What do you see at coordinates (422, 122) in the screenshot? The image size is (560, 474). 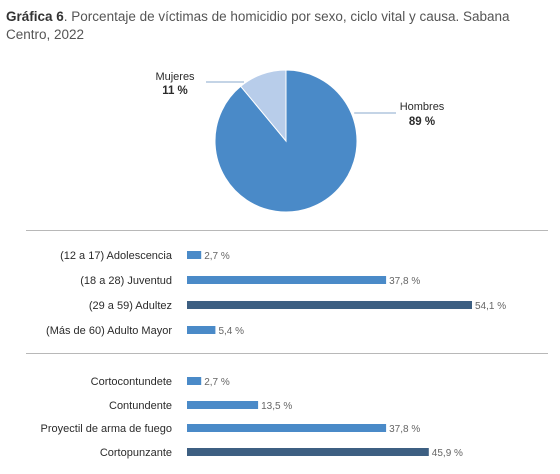 I see `pie-value-hombres: 89 %` at bounding box center [422, 122].